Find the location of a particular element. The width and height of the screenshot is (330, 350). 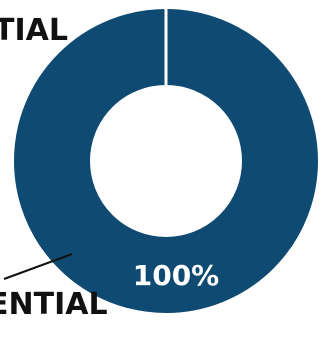

label-bottom-left: ENTIAL is located at coordinates (54, 304).